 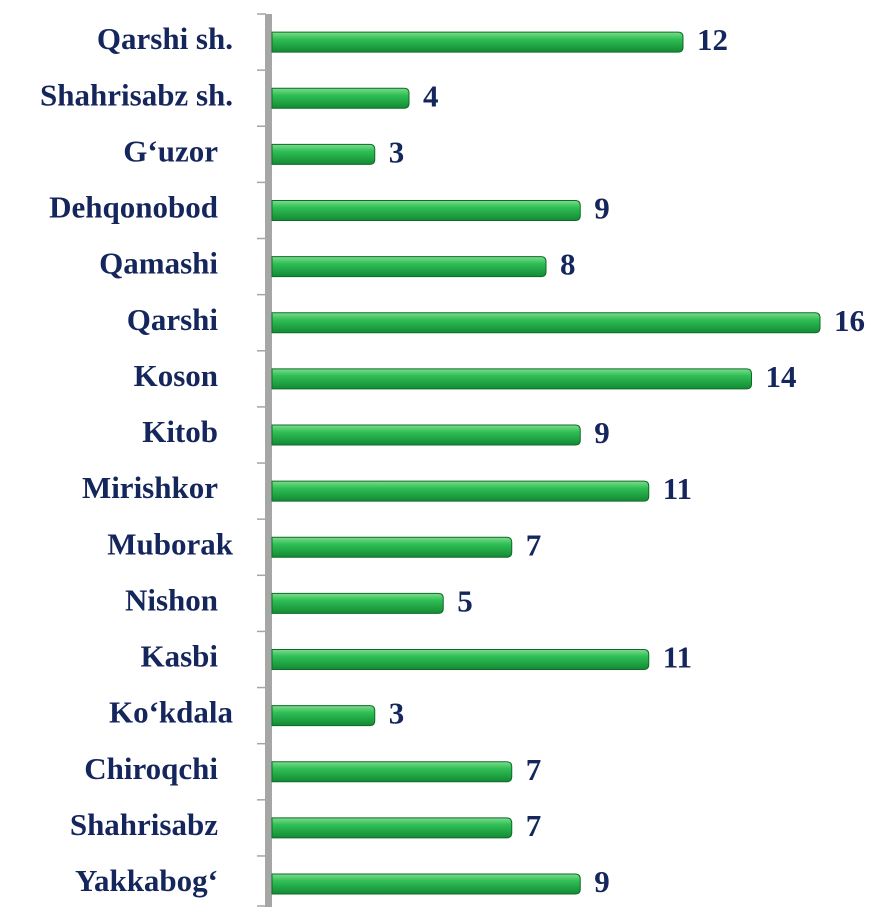 What do you see at coordinates (180, 431) in the screenshot?
I see `category-label: Kitob` at bounding box center [180, 431].